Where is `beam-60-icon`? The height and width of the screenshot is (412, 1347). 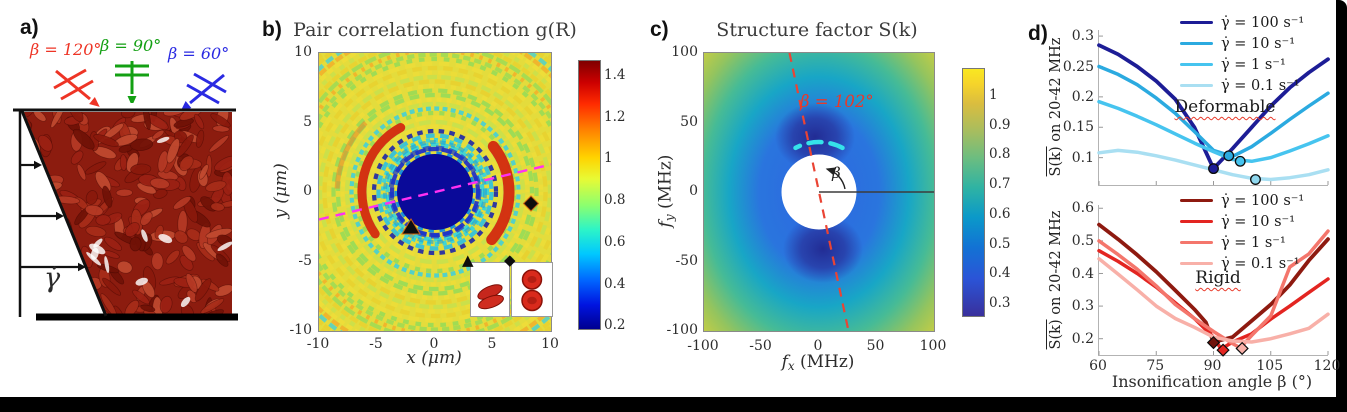
beam-60-icon is located at coordinates (203, 91).